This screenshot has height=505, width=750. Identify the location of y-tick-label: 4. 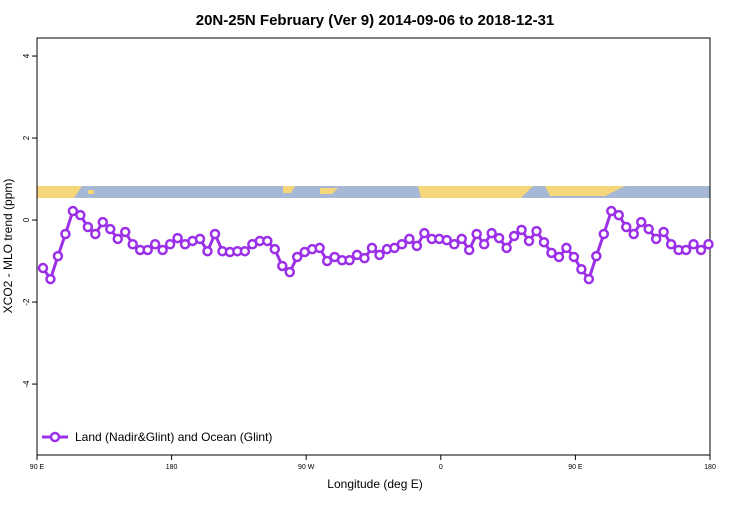
(26, 55).